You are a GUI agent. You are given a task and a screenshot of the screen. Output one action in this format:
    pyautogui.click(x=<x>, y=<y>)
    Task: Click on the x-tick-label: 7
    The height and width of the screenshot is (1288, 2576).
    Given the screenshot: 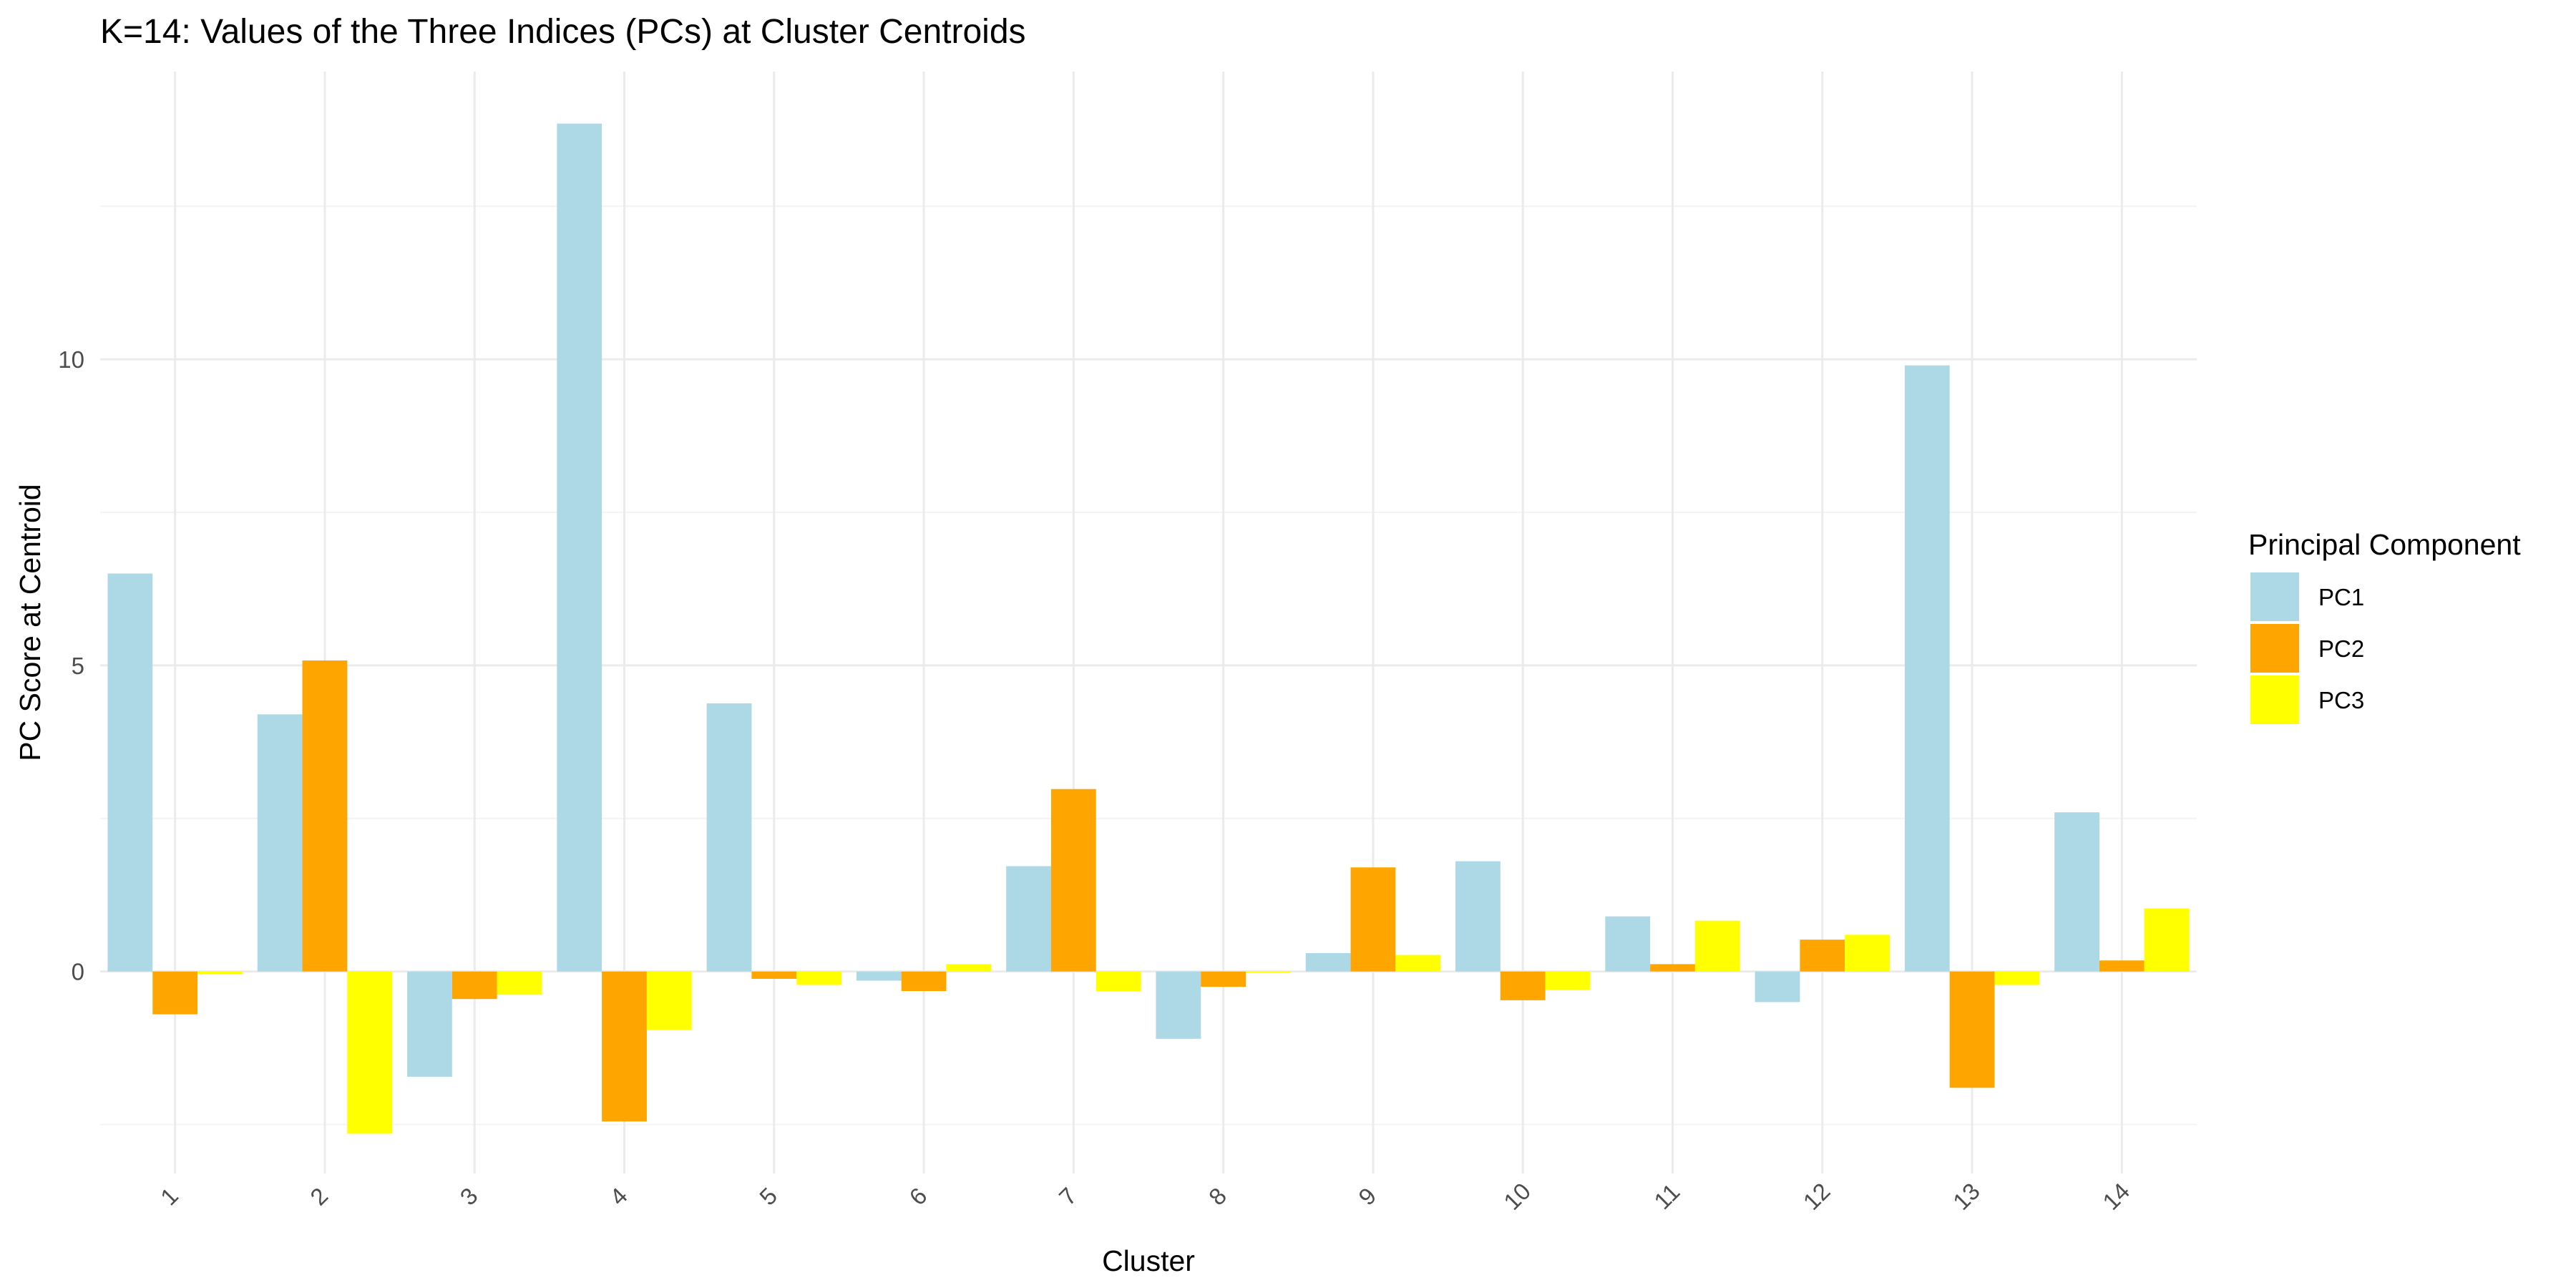 What is the action you would take?
    pyautogui.click(x=1068, y=1196)
    